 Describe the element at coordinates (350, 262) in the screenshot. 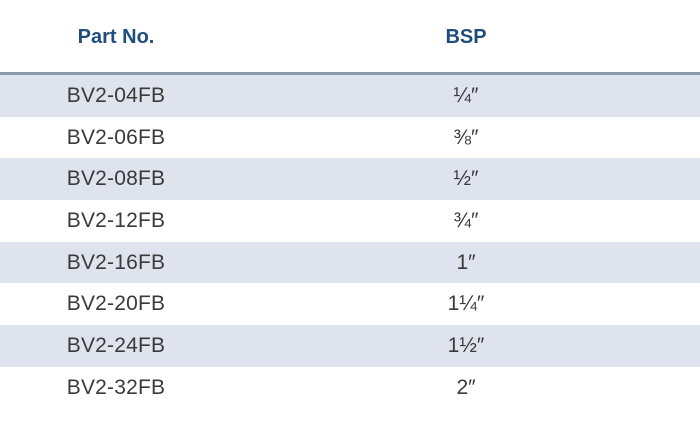

I see `table-row: BV2-16FB 1″` at that location.